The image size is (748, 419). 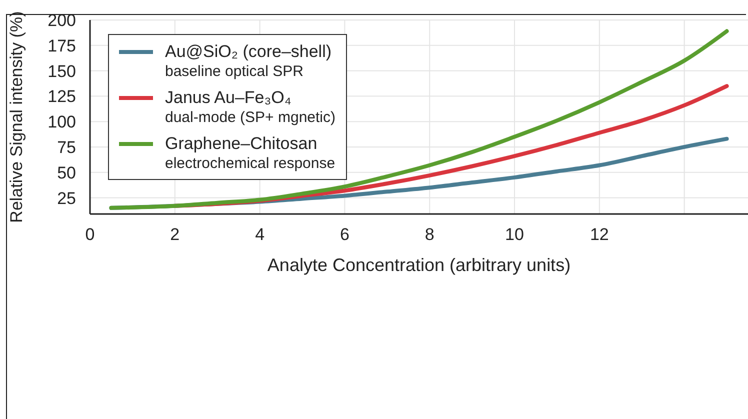 What do you see at coordinates (260, 234) in the screenshot?
I see `x-tick-label: 4` at bounding box center [260, 234].